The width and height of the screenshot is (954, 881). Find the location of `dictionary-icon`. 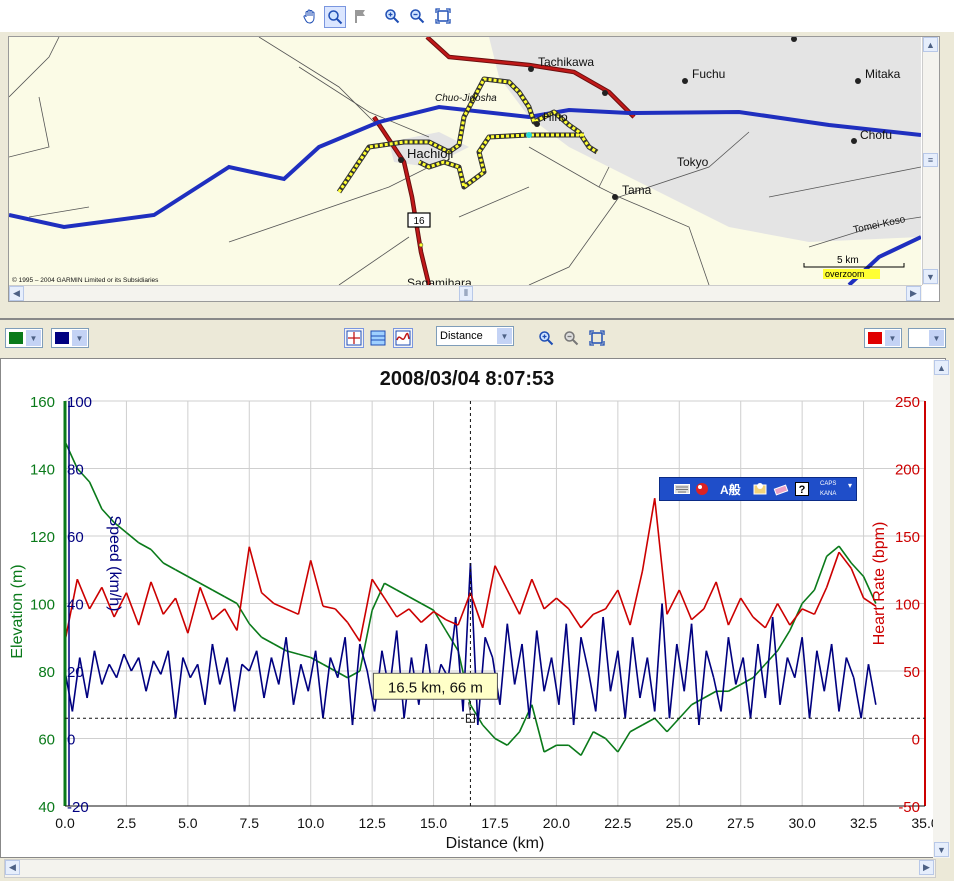

dictionary-icon is located at coordinates (760, 489).